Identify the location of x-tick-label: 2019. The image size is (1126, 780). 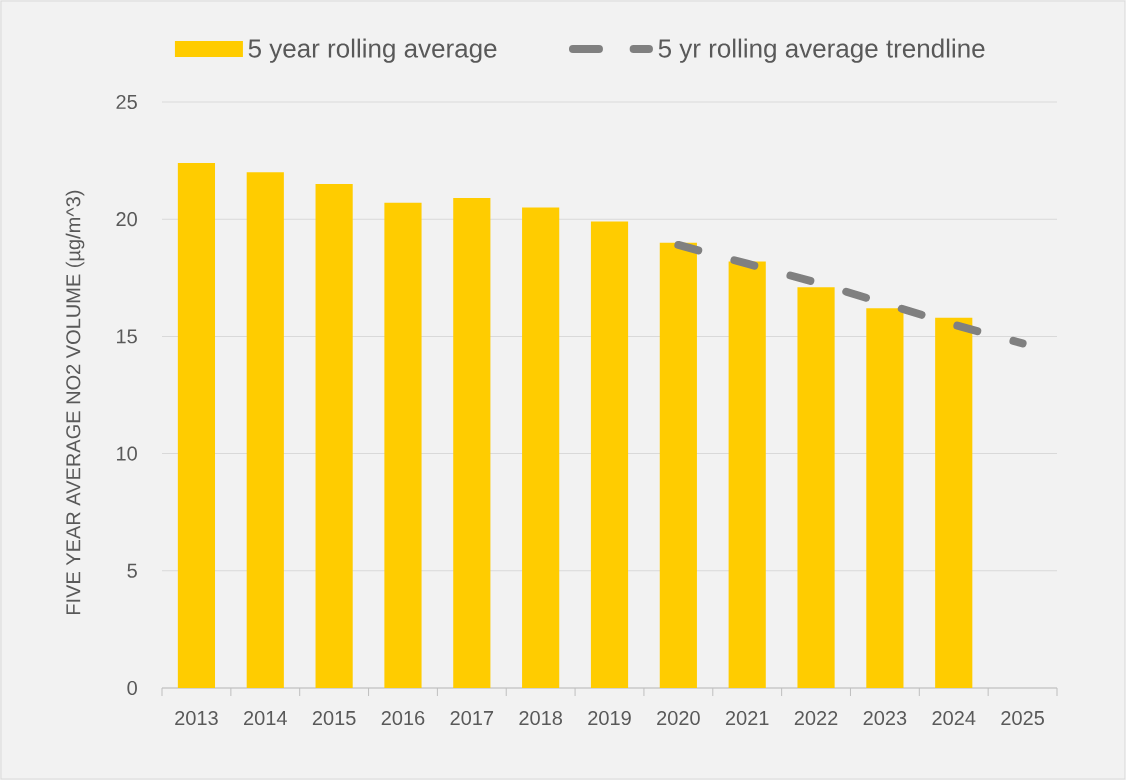
(609, 718).